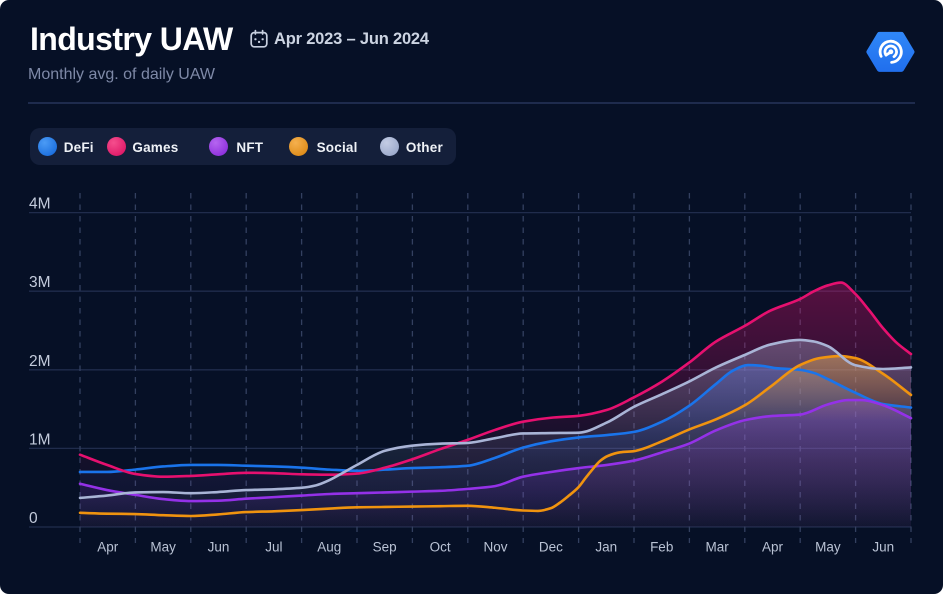 The height and width of the screenshot is (594, 943). Describe the element at coordinates (440, 547) in the screenshot. I see `svg-text: Oct` at that location.